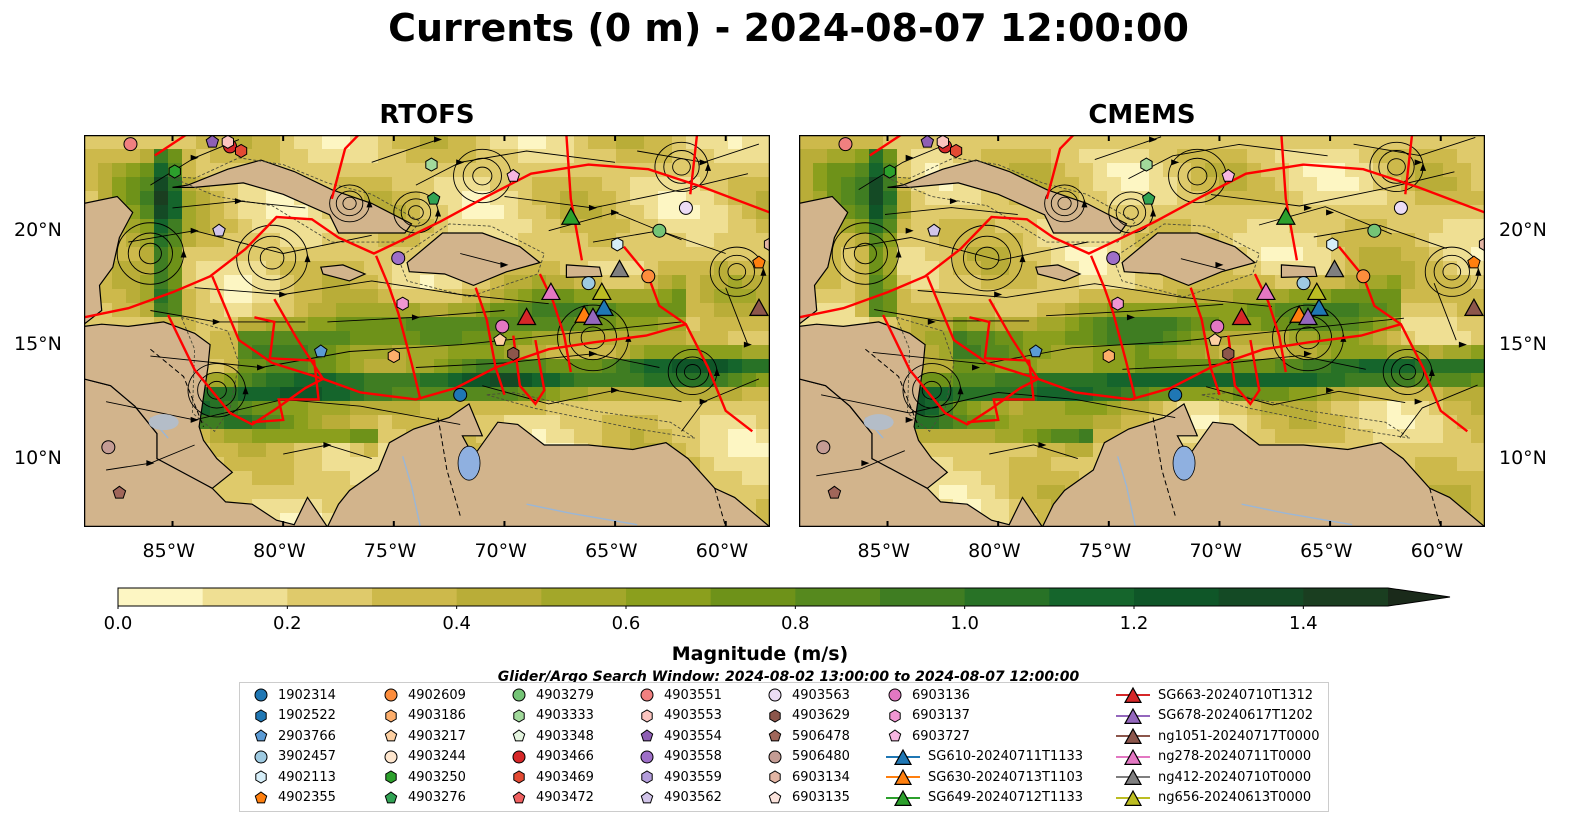 This screenshot has height=829, width=1577. Describe the element at coordinates (680, 695) in the screenshot. I see `legend-entry: 4903551` at that location.